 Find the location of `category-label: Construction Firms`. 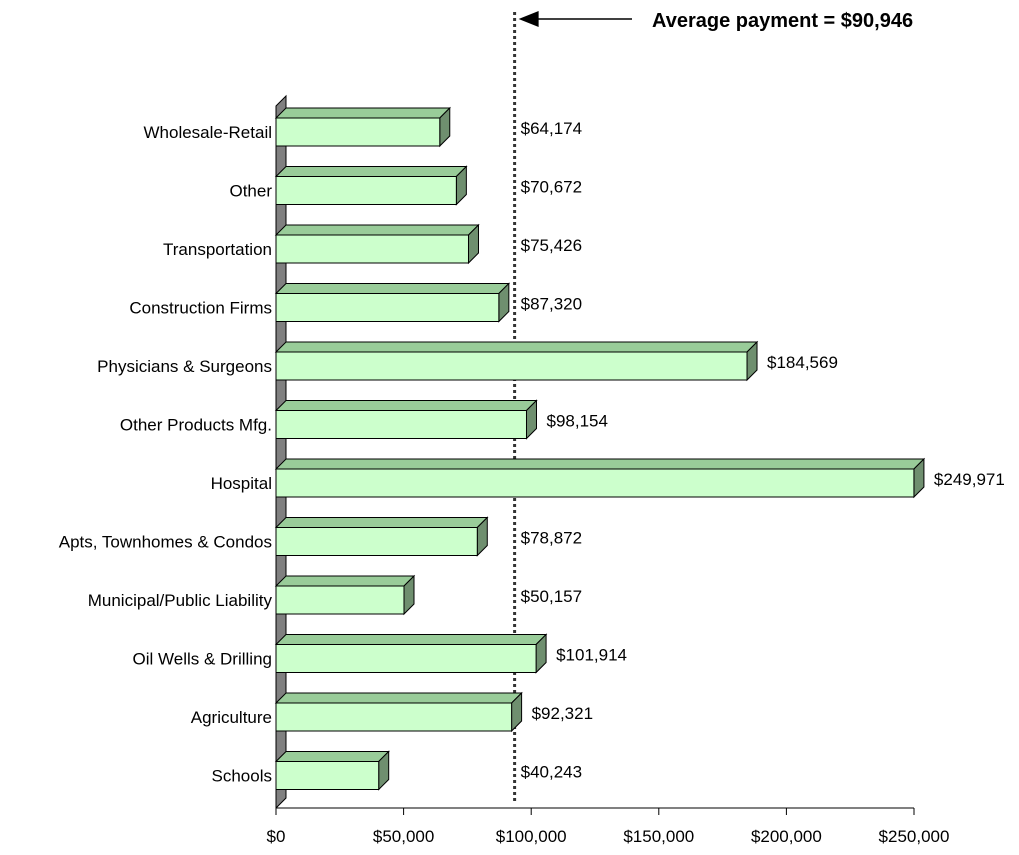

category-label: Construction Firms is located at coordinates (200, 308).